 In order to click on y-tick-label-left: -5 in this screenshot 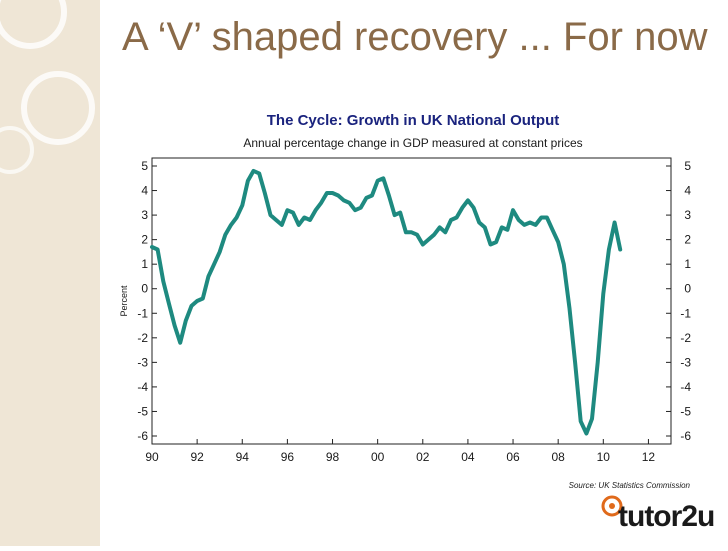, I will do `click(142, 411)`.